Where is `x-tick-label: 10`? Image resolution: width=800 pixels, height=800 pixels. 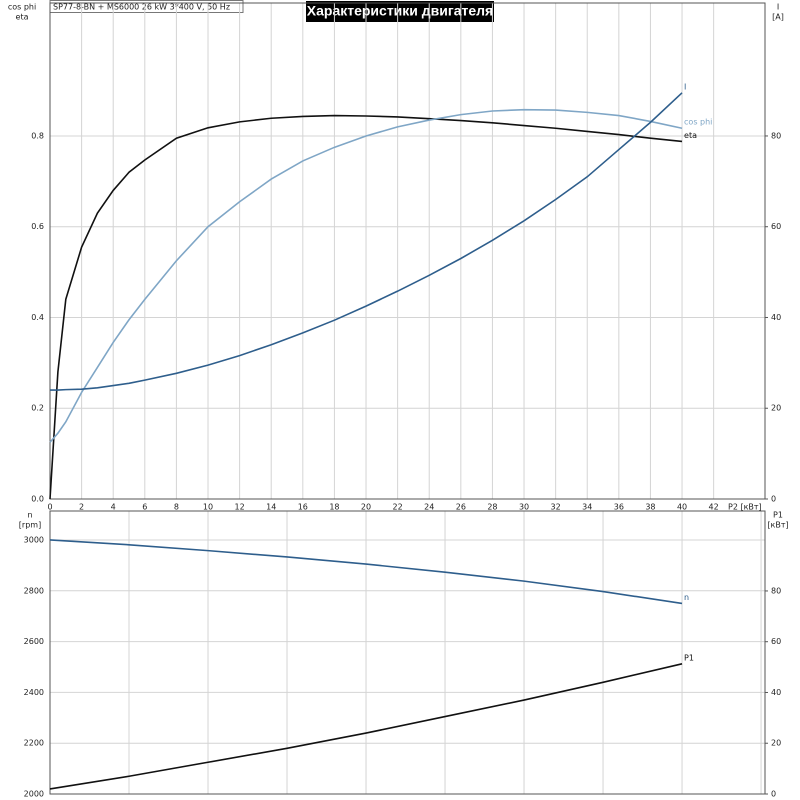 x-tick-label: 10 is located at coordinates (208, 507).